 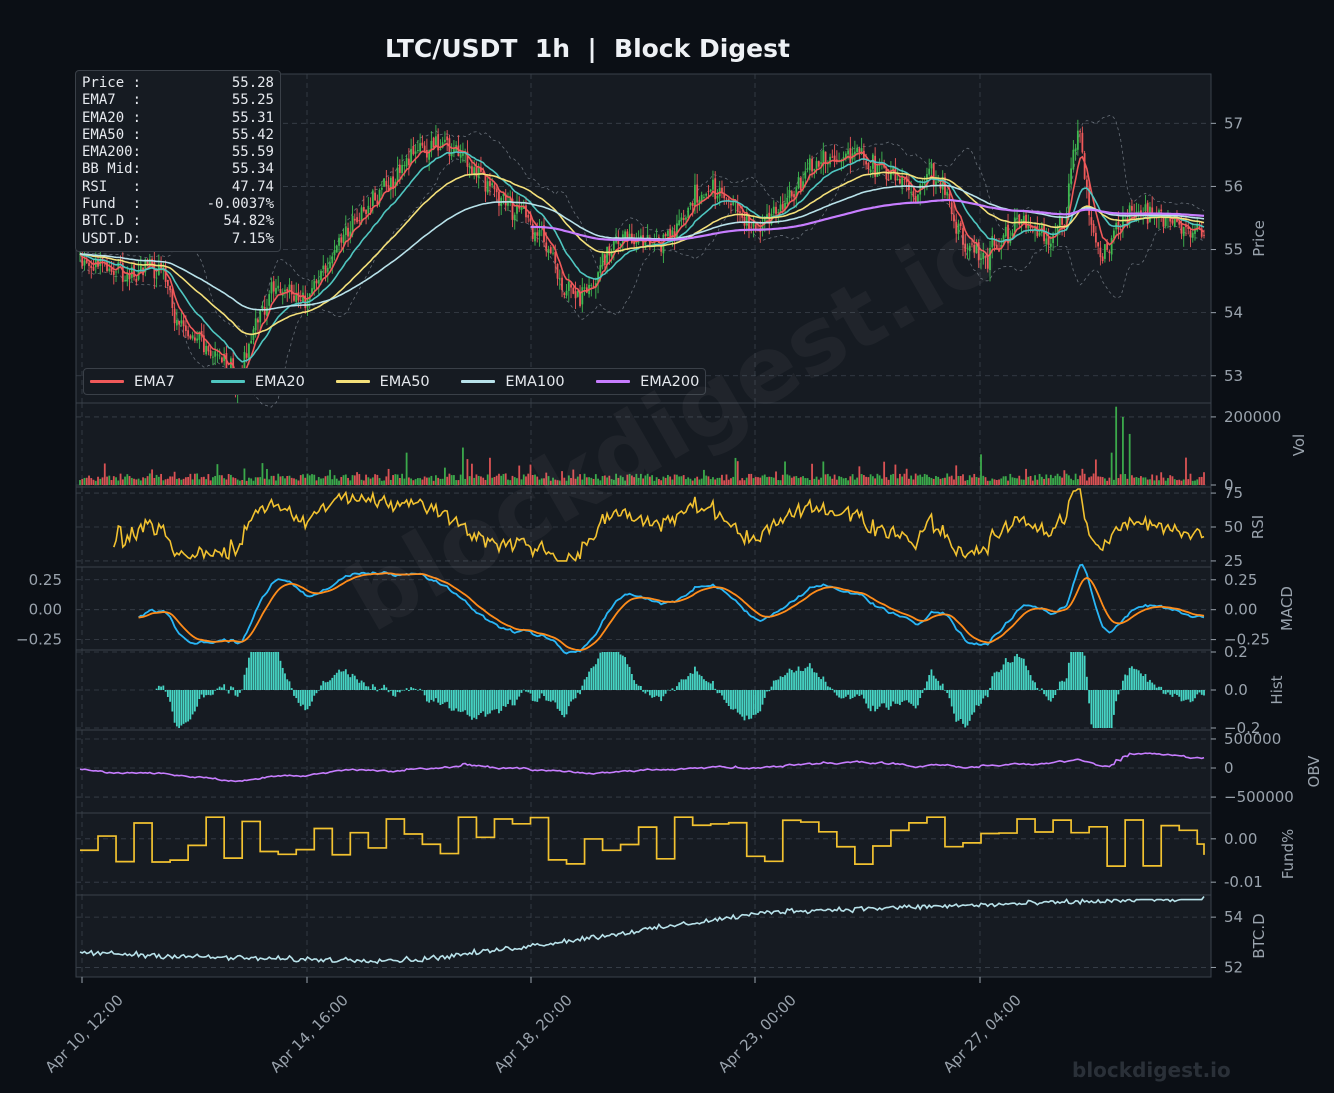 What do you see at coordinates (1242, 728) in the screenshot?
I see `y-tick-label: −0.2` at bounding box center [1242, 728].